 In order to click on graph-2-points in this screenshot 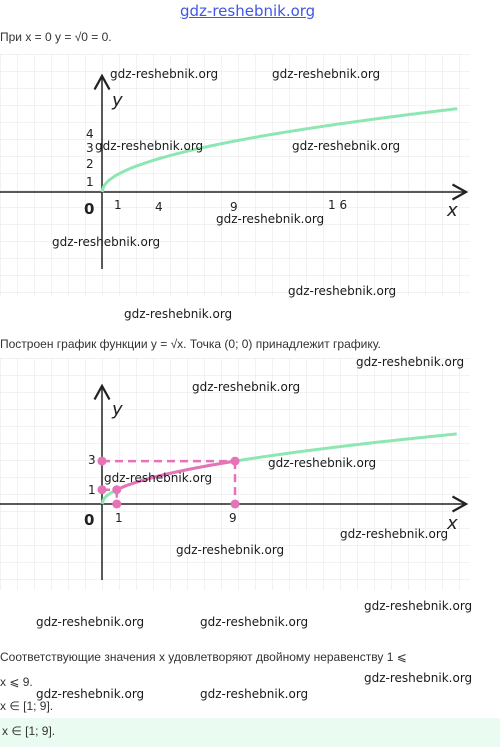, I will do `click(168, 482)`.